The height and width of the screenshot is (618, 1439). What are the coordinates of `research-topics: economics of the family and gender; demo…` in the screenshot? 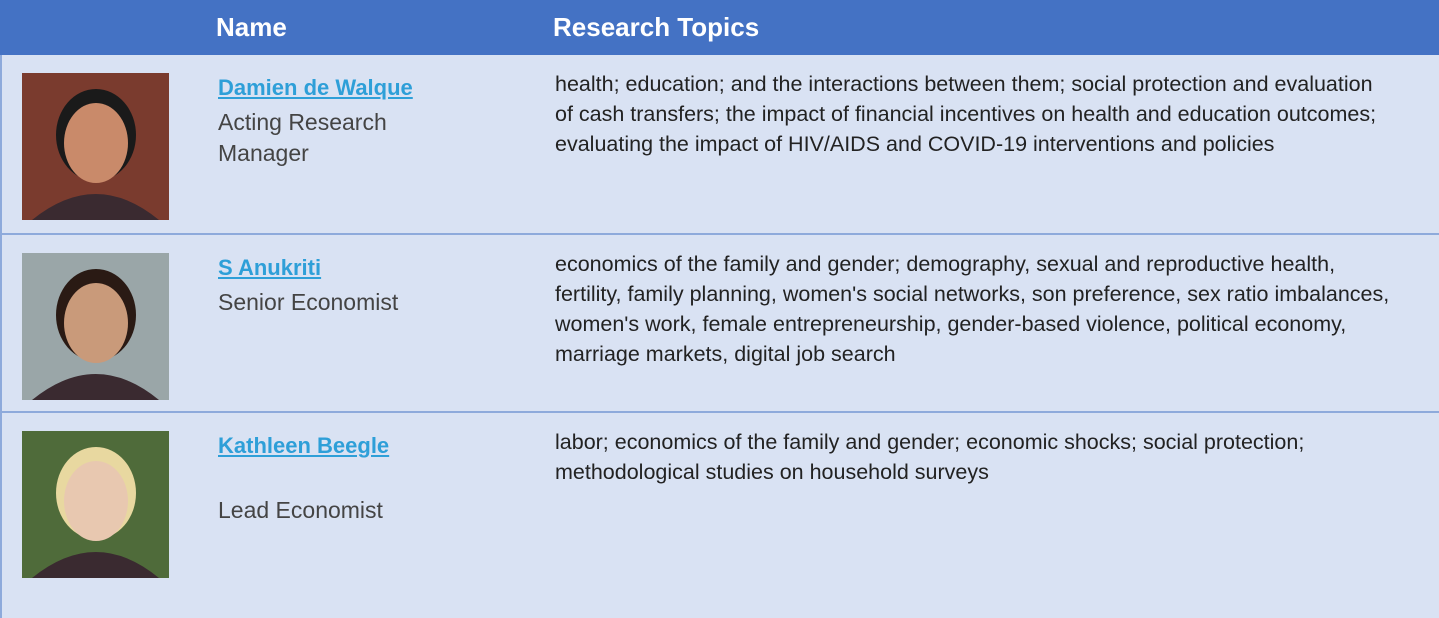 It's located at (972, 309).